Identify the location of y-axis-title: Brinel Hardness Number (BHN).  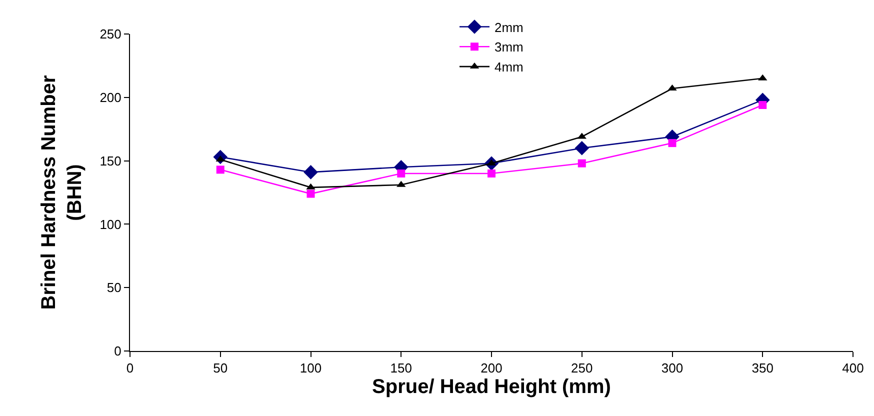
(62, 192).